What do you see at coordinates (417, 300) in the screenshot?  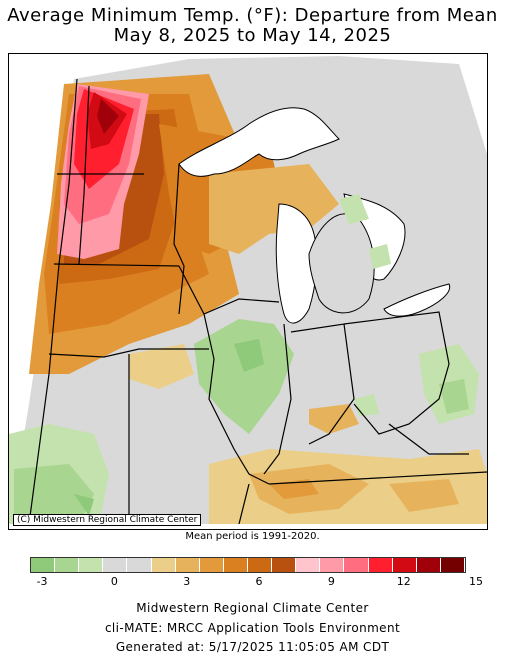 I see `lake-erie` at bounding box center [417, 300].